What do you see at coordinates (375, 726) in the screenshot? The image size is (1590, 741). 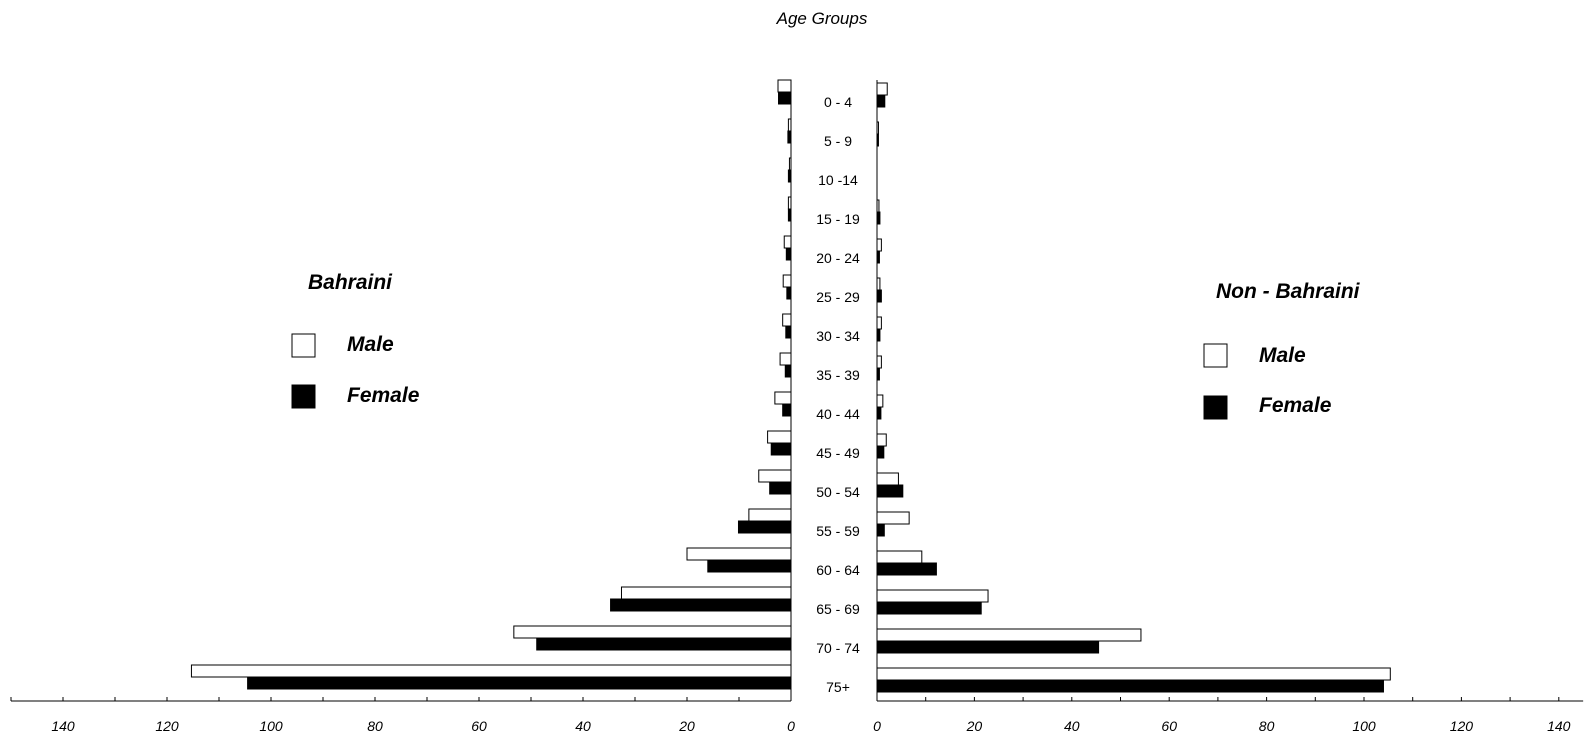 I see `left-tick-label-80: 80` at bounding box center [375, 726].